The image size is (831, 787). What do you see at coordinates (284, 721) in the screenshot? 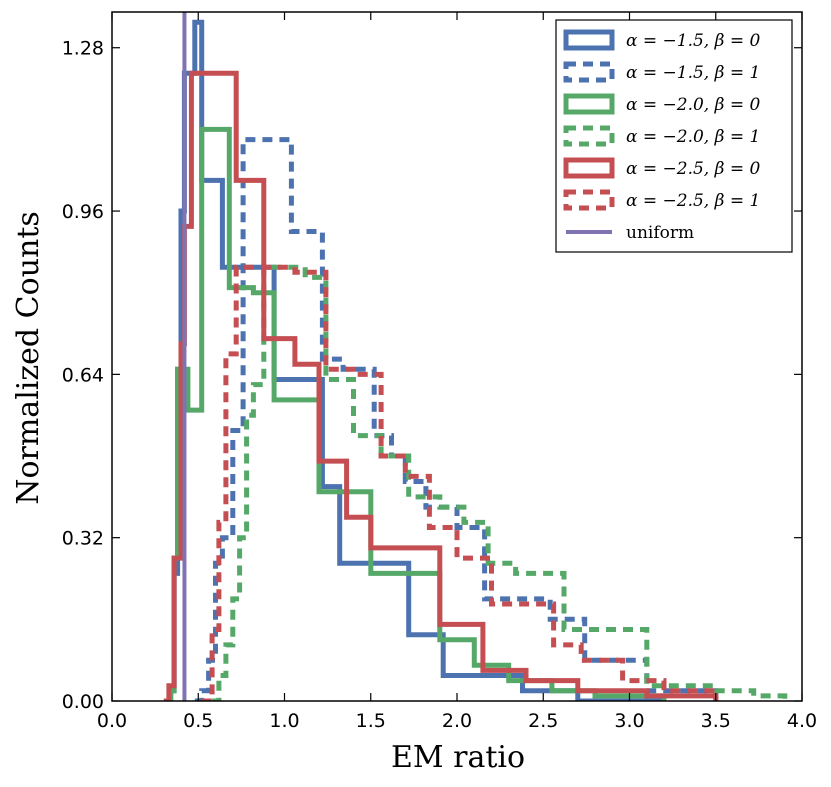
I see `x-tick-label: 1.0` at bounding box center [284, 721].